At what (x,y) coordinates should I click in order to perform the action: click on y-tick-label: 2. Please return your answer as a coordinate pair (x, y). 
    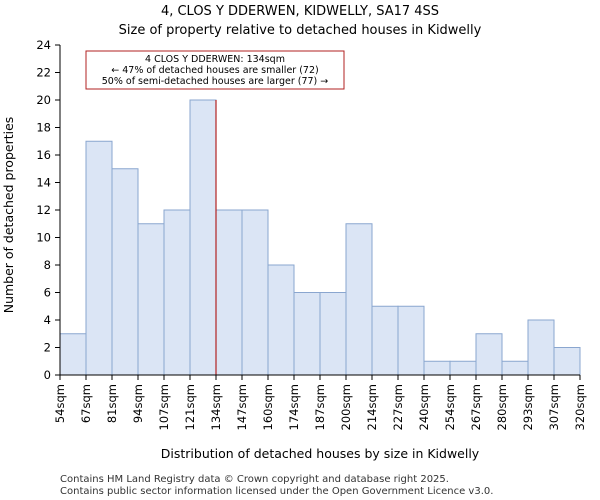
    Looking at the image, I should click on (47, 348).